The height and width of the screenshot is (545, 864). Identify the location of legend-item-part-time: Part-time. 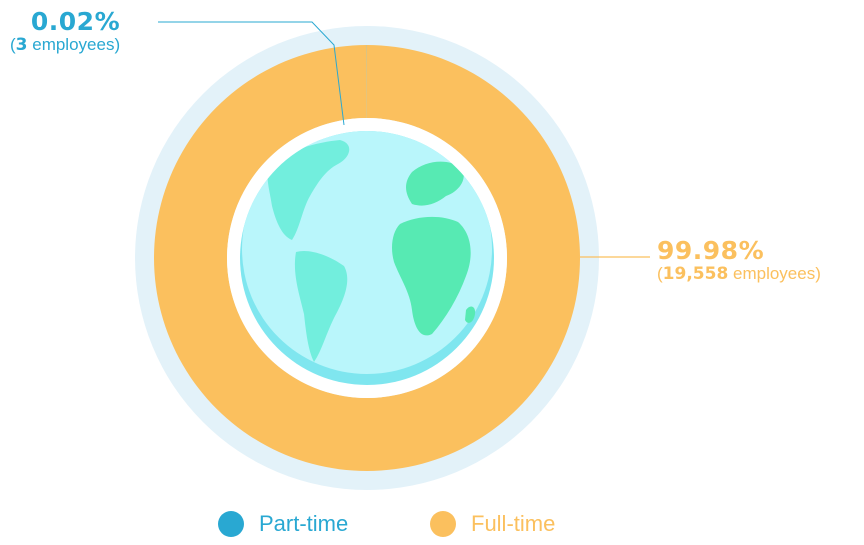
(283, 524).